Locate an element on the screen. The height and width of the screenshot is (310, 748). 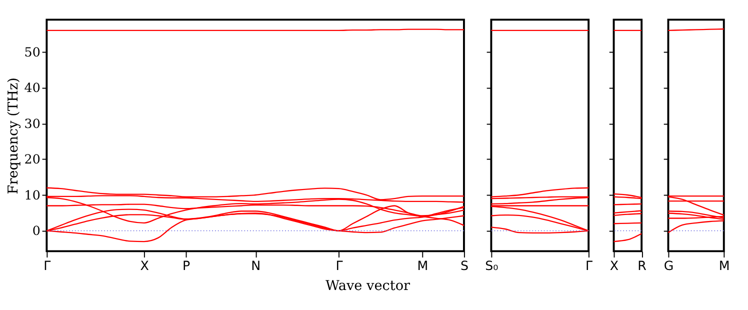
x-tick-label: G is located at coordinates (669, 266).